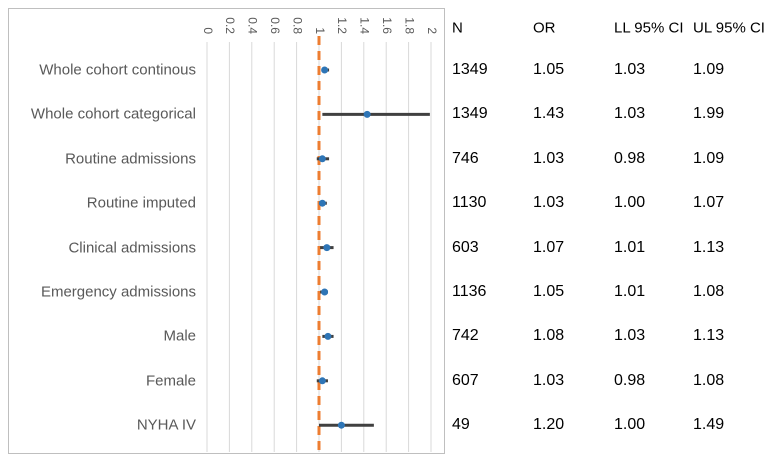  Describe the element at coordinates (465, 158) in the screenshot. I see `n-cell: 746` at that location.